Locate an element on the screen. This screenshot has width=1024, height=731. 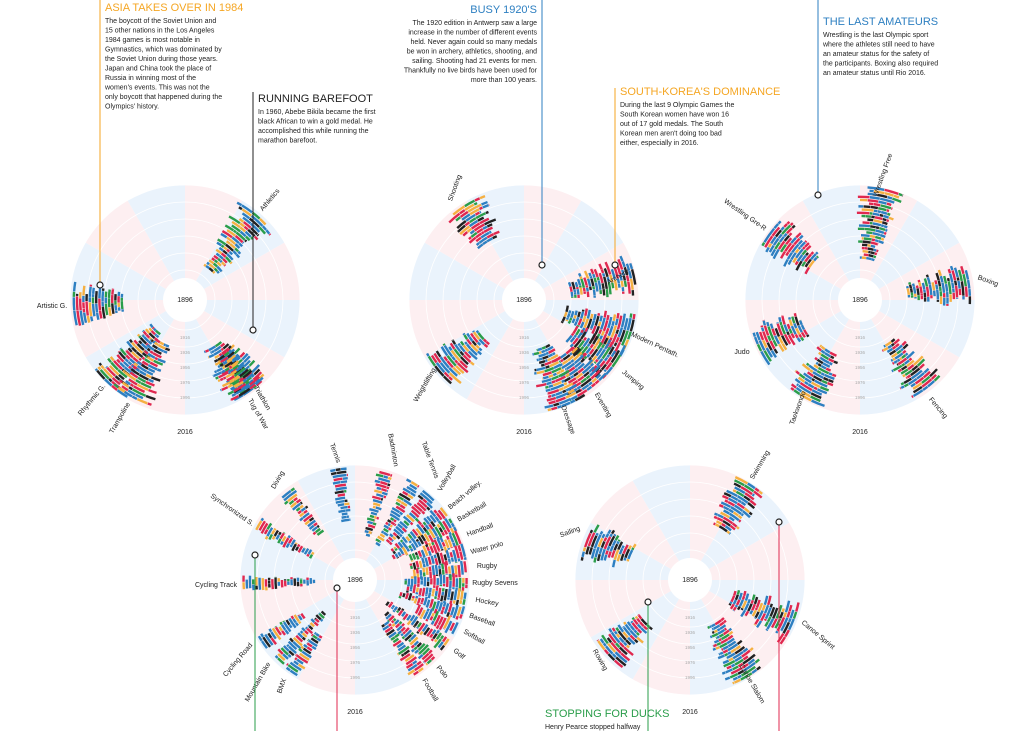
year-label: 1976 is located at coordinates (355, 662).